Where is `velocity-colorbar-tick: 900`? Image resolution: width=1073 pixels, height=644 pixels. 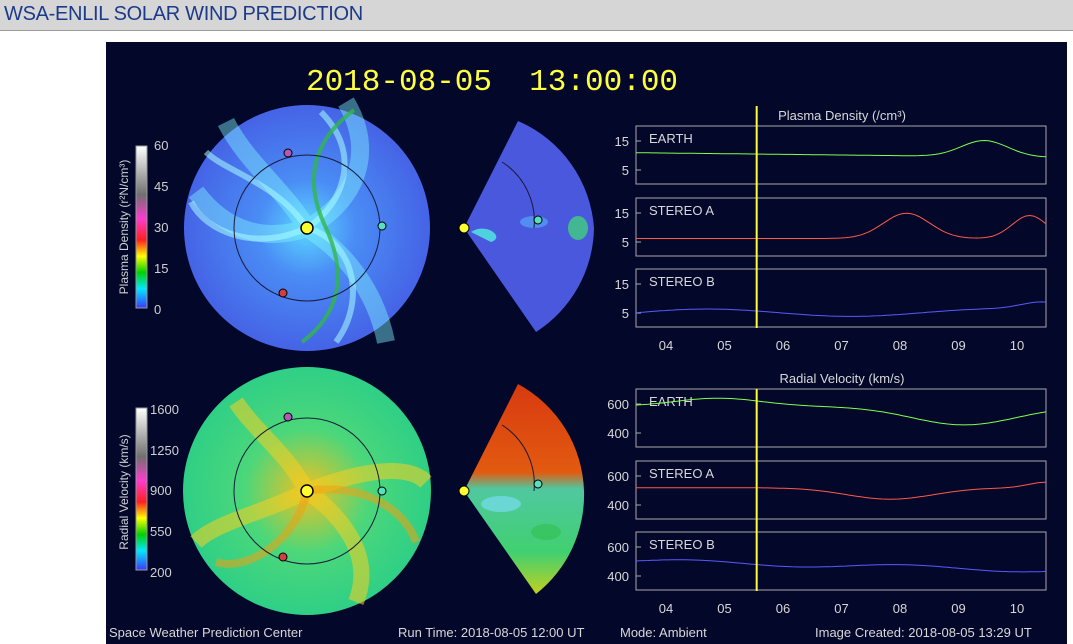 velocity-colorbar-tick: 900 is located at coordinates (161, 490).